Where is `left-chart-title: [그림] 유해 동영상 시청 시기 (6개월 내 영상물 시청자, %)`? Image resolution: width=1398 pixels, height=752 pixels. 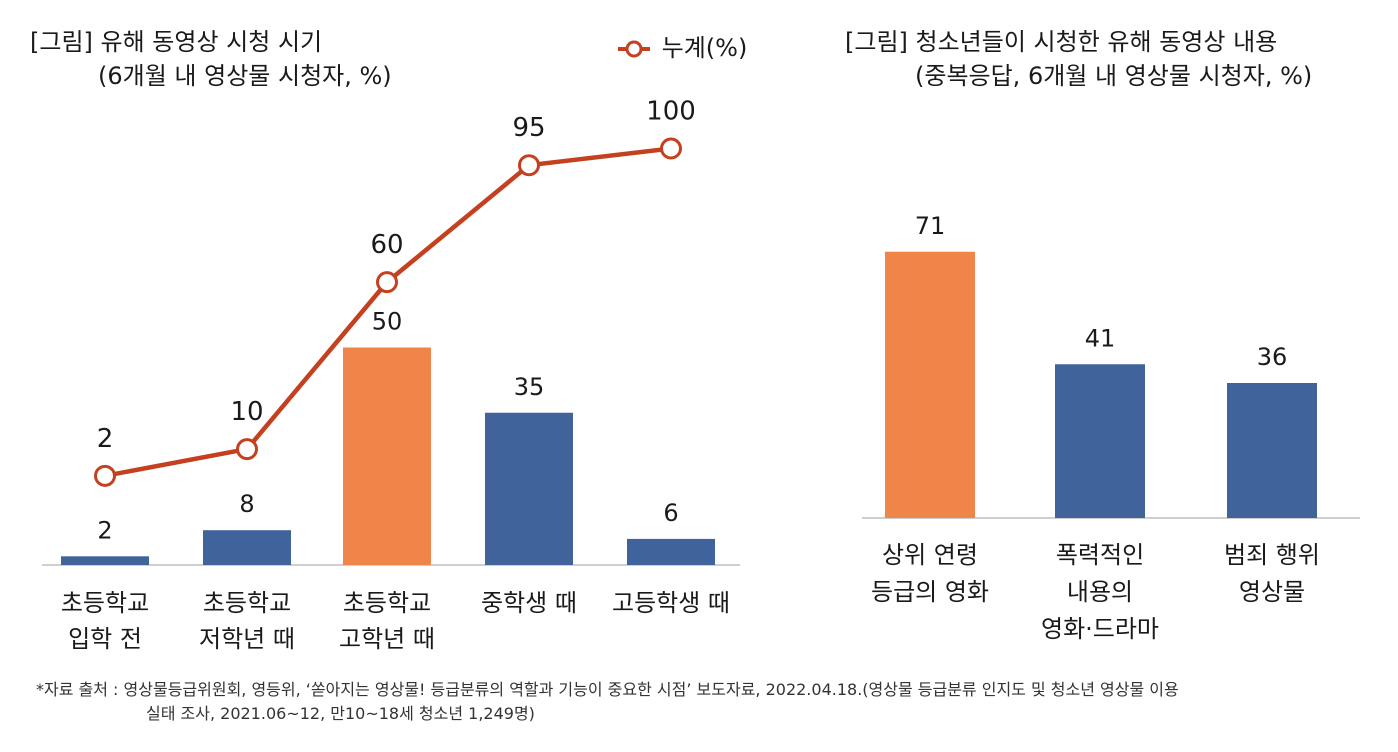 left-chart-title: [그림] 유해 동영상 시청 시기 (6개월 내 영상물 시청자, %) is located at coordinates (211, 59).